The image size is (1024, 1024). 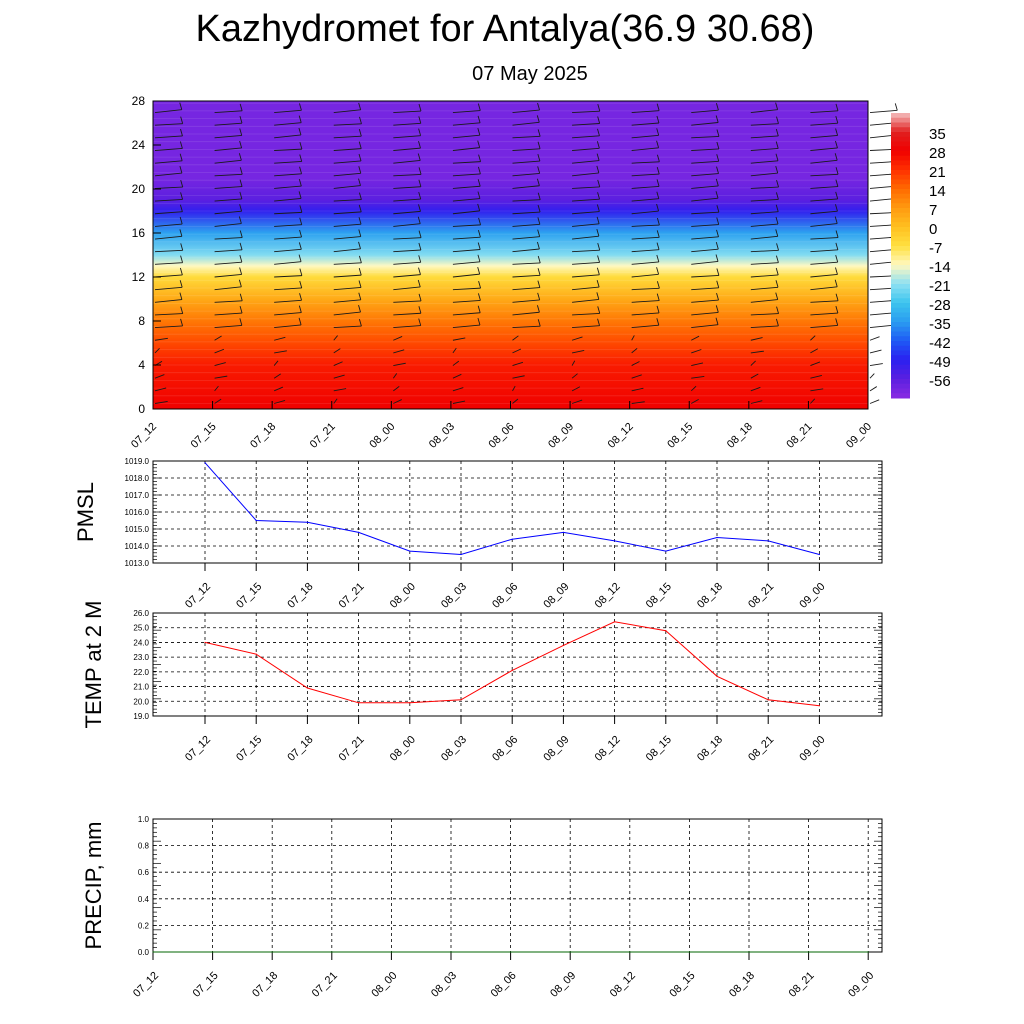 What do you see at coordinates (137, 478) in the screenshot?
I see `y-tick-label: 1018.0` at bounding box center [137, 478].